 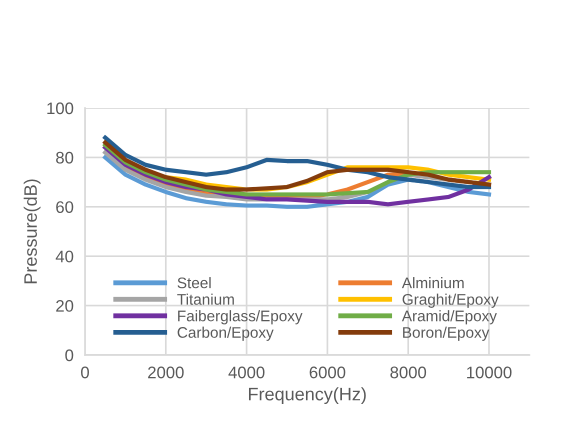 I want to click on legend-label: Boron/Epoxy, so click(x=446, y=333).